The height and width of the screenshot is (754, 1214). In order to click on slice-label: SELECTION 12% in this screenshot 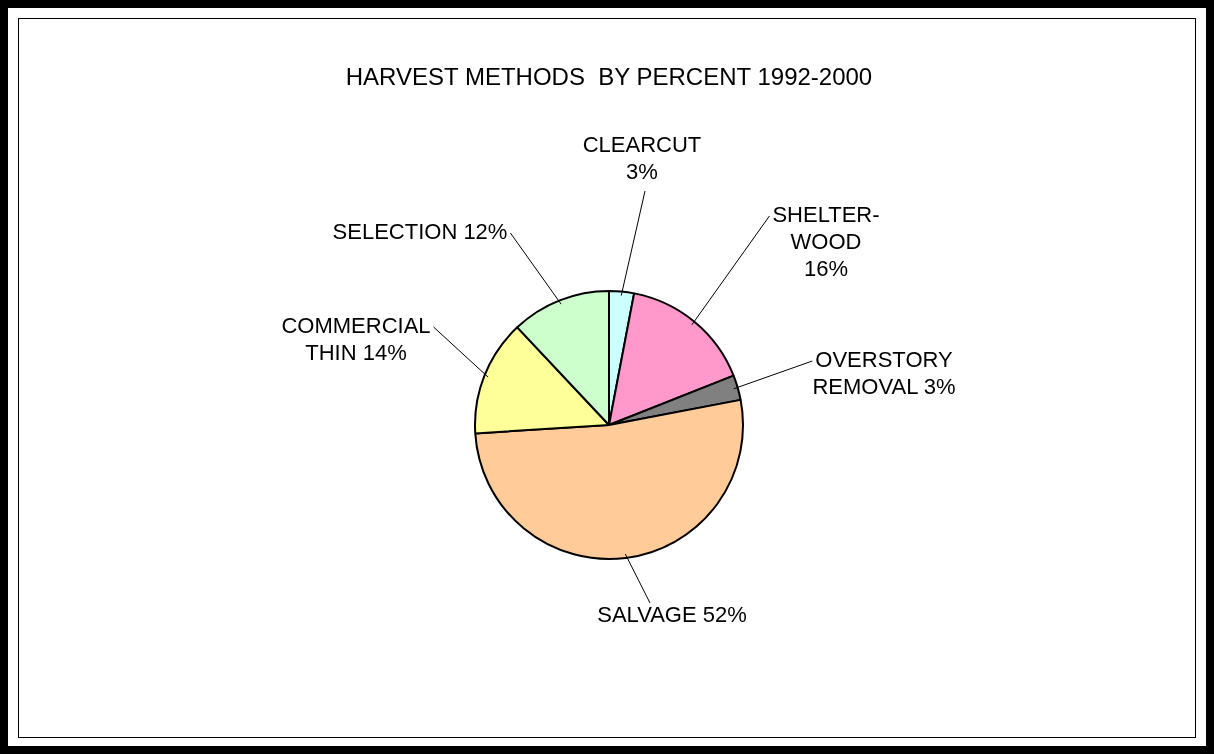, I will do `click(420, 232)`.